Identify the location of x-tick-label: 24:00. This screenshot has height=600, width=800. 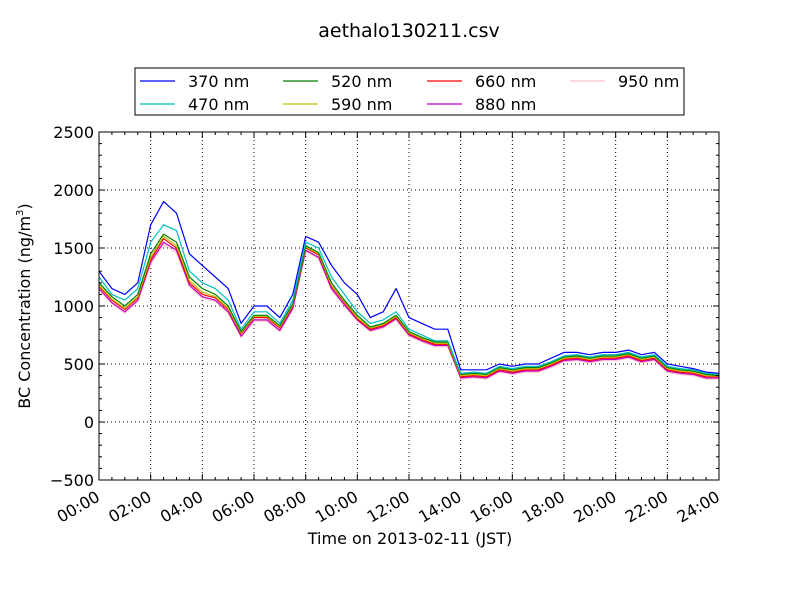
(698, 507).